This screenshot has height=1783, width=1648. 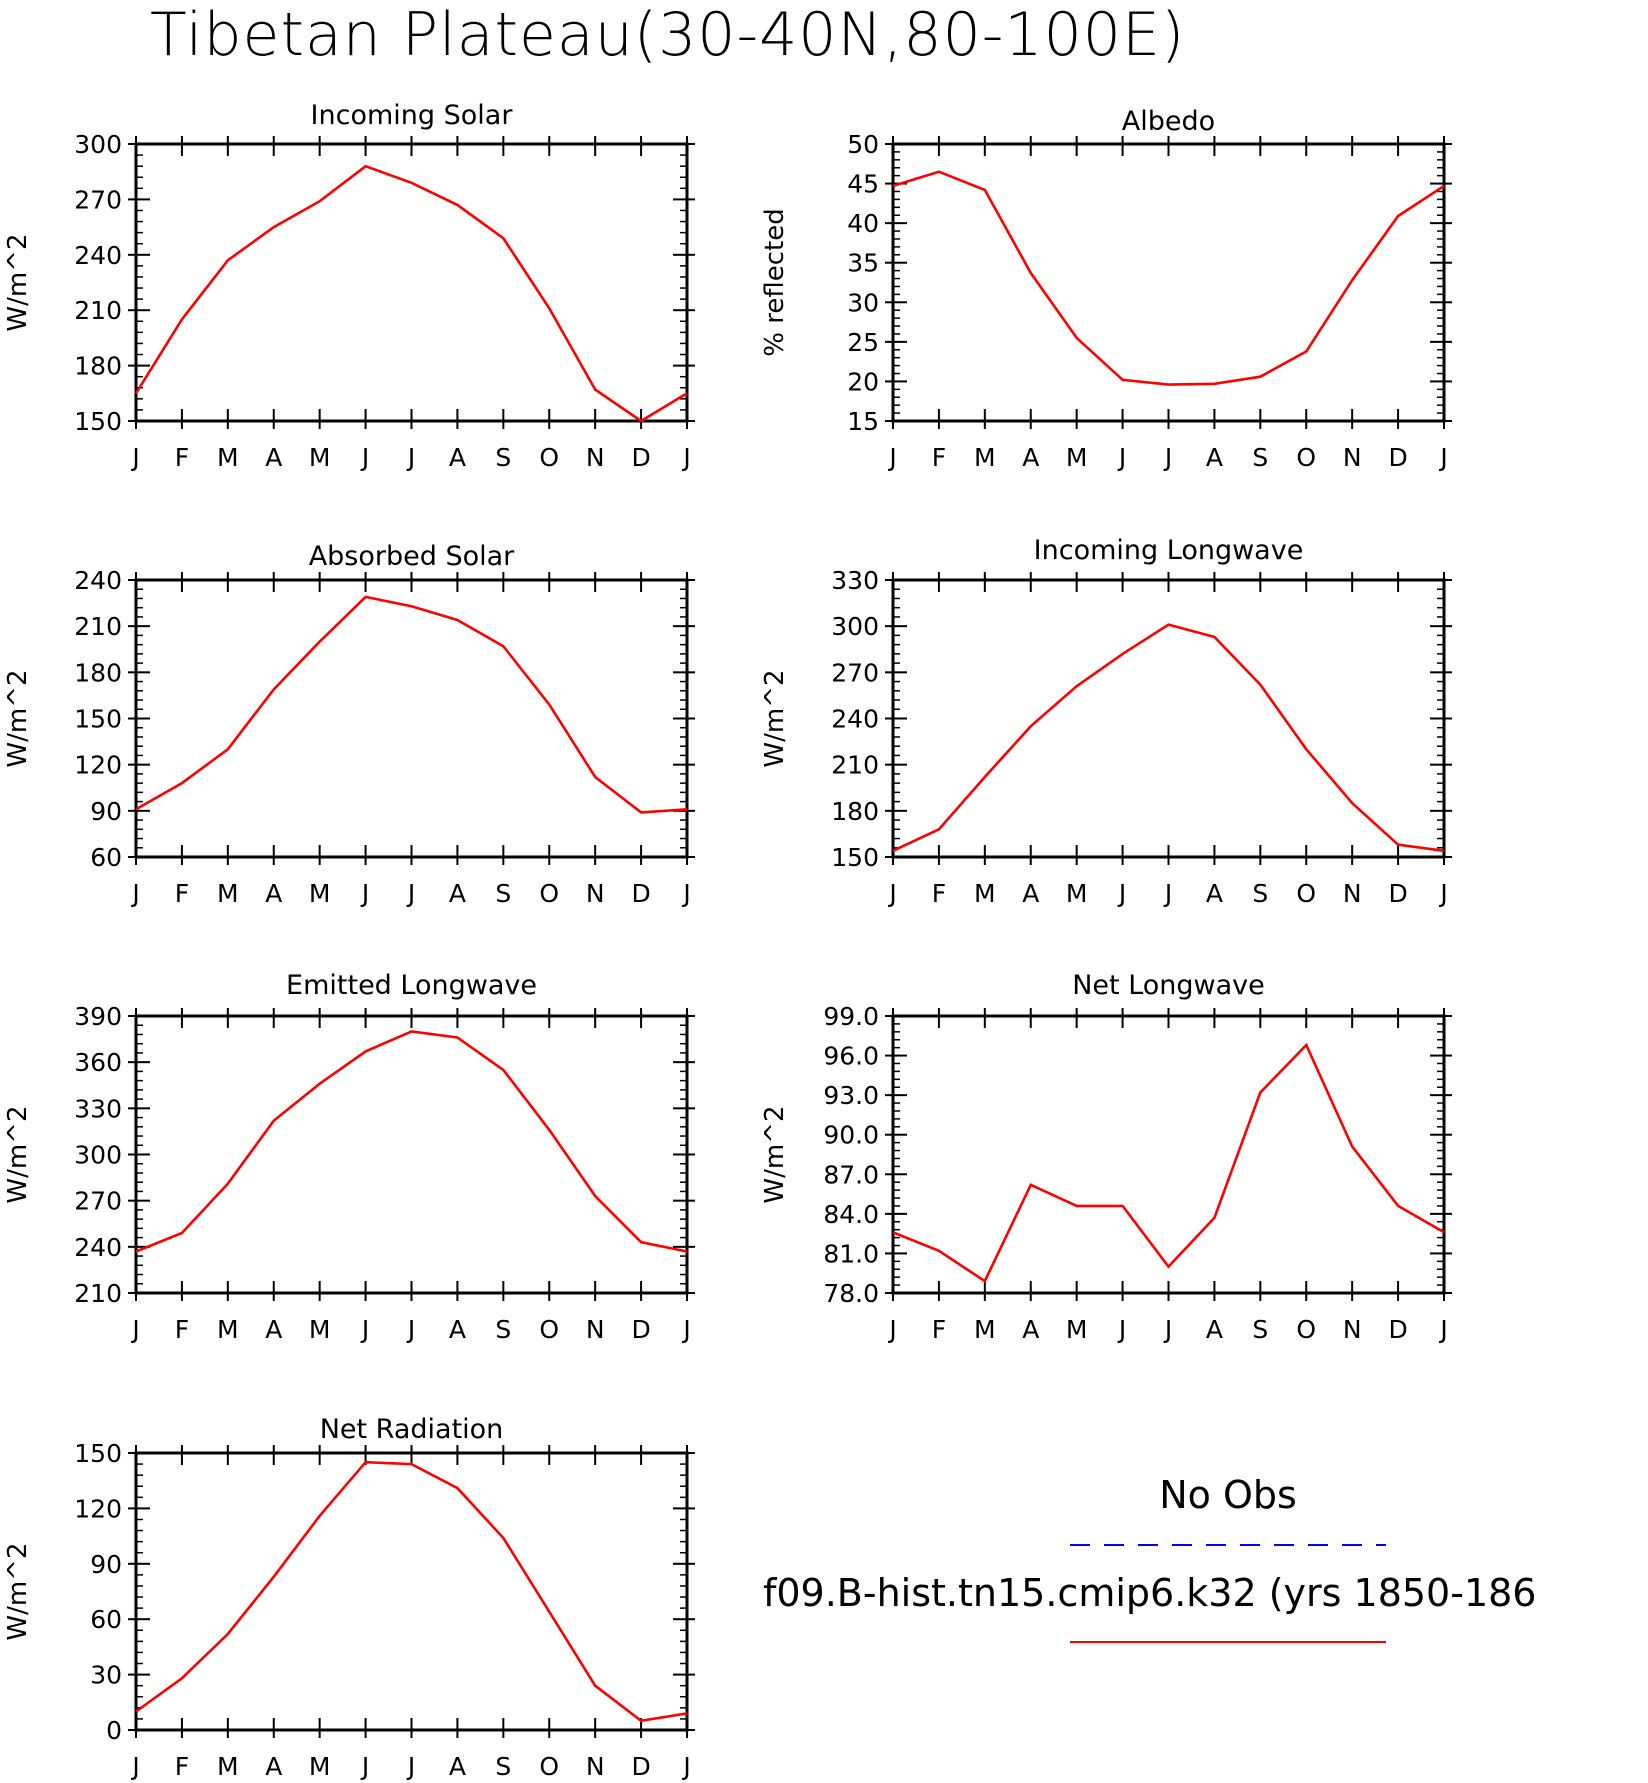 What do you see at coordinates (863, 184) in the screenshot?
I see `y-tick-label: 45` at bounding box center [863, 184].